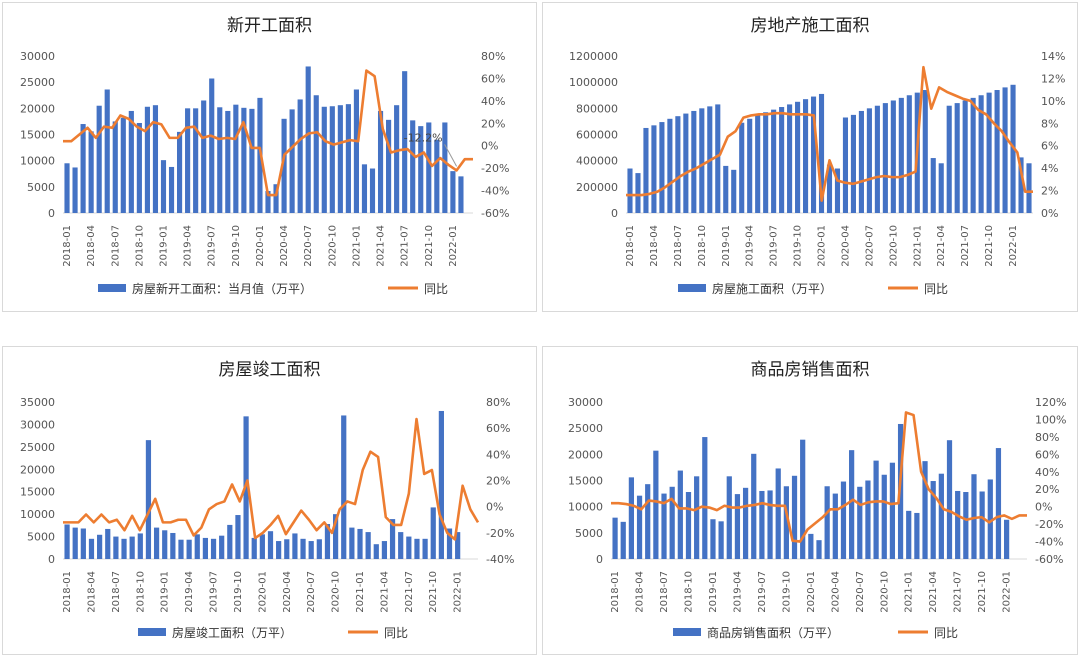 Image resolution: width=1080 pixels, height=657 pixels. I want to click on right-axis-tick-label: 40%, so click(1047, 472).